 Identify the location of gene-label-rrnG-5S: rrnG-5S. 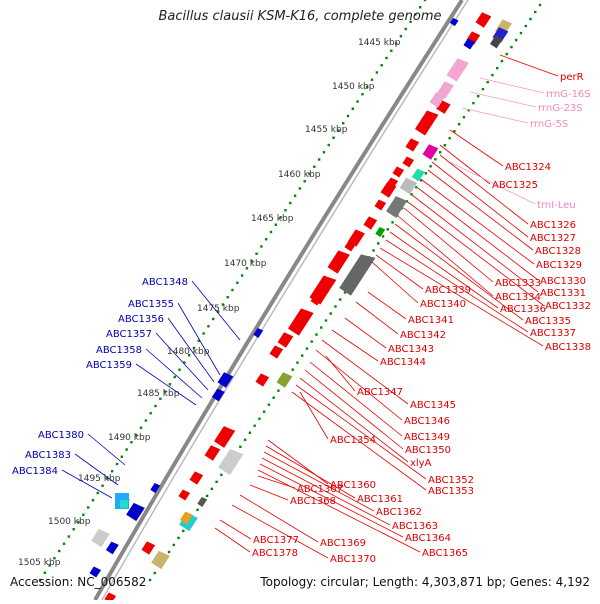
(549, 124).